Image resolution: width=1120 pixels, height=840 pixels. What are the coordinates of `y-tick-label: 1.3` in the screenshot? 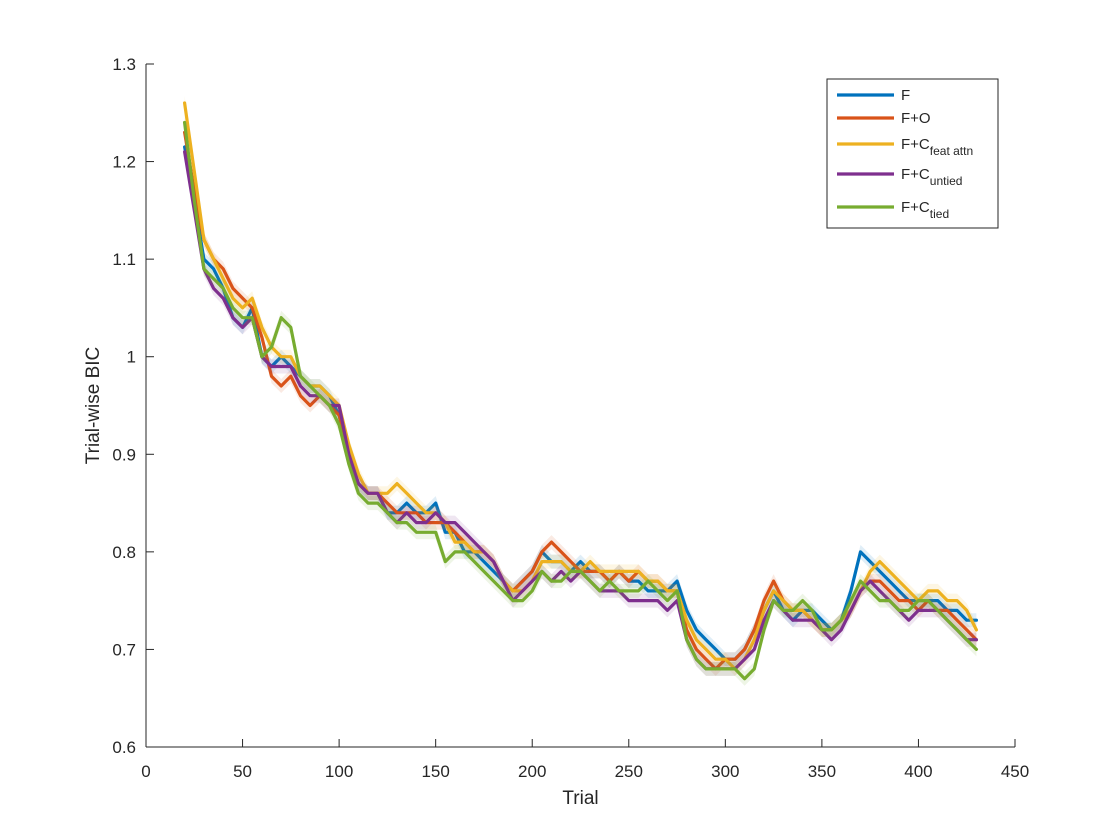 It's located at (124, 64).